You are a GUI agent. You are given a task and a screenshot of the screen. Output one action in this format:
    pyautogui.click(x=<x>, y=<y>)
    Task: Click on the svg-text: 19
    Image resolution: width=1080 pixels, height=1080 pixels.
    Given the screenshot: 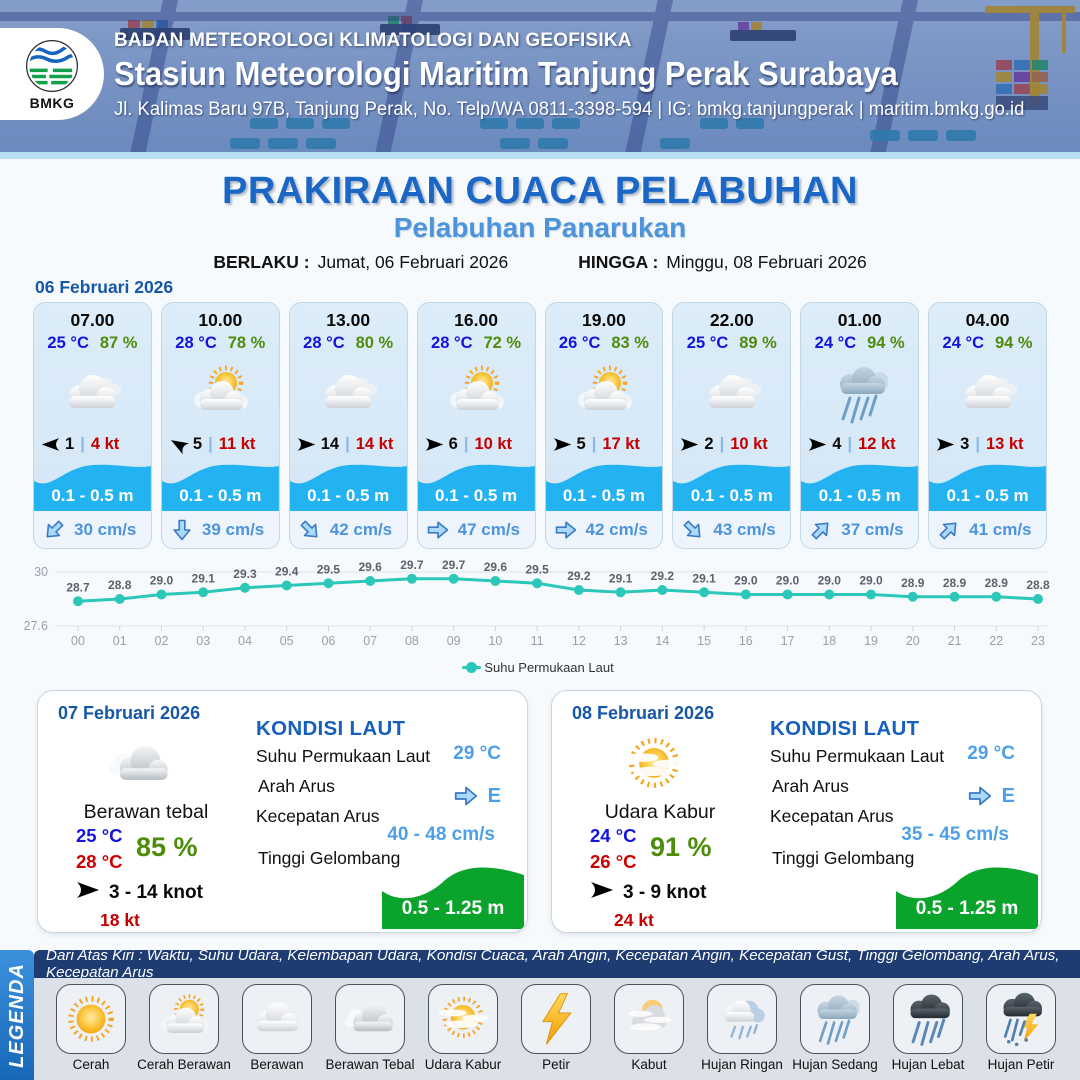 What is the action you would take?
    pyautogui.click(x=871, y=641)
    